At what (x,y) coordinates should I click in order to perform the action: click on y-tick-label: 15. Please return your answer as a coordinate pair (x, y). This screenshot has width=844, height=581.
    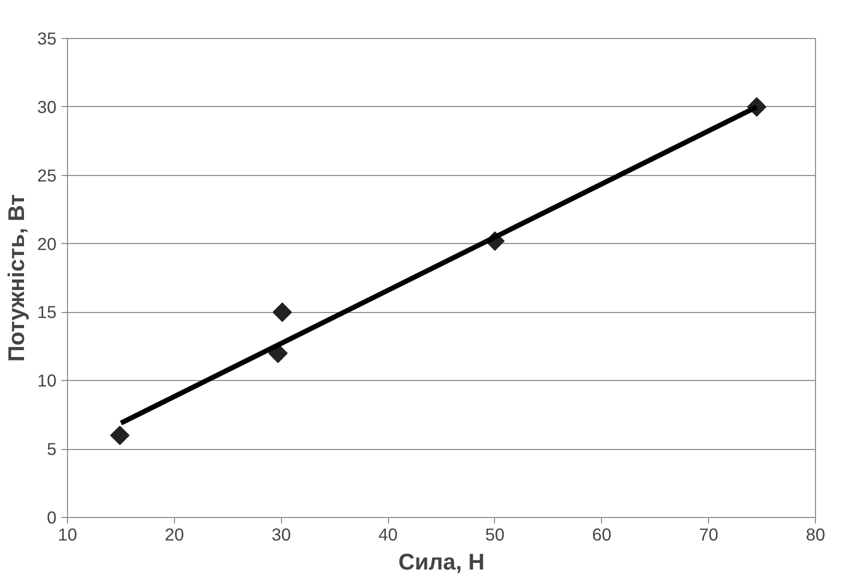
    Looking at the image, I should click on (47, 312).